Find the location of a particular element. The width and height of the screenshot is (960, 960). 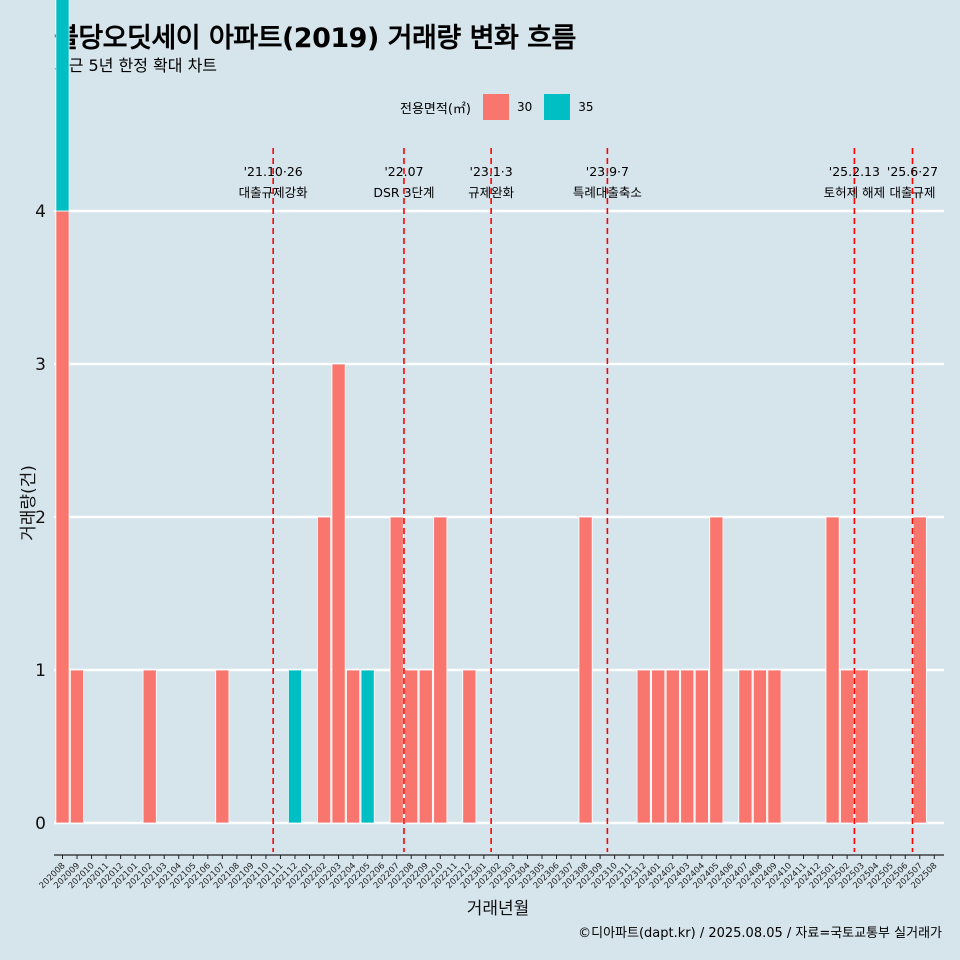

x-axis-label: 거래년월 is located at coordinates (498, 909).